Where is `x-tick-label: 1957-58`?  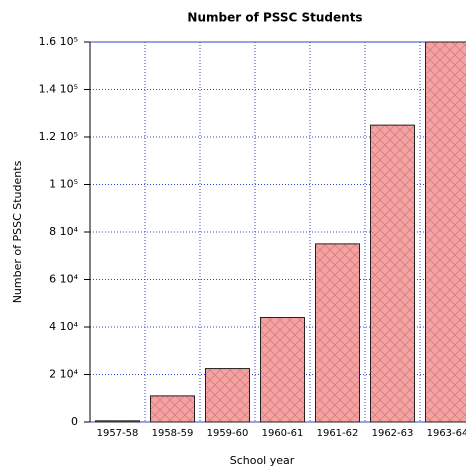
x-tick-label: 1957-58 is located at coordinates (118, 433).